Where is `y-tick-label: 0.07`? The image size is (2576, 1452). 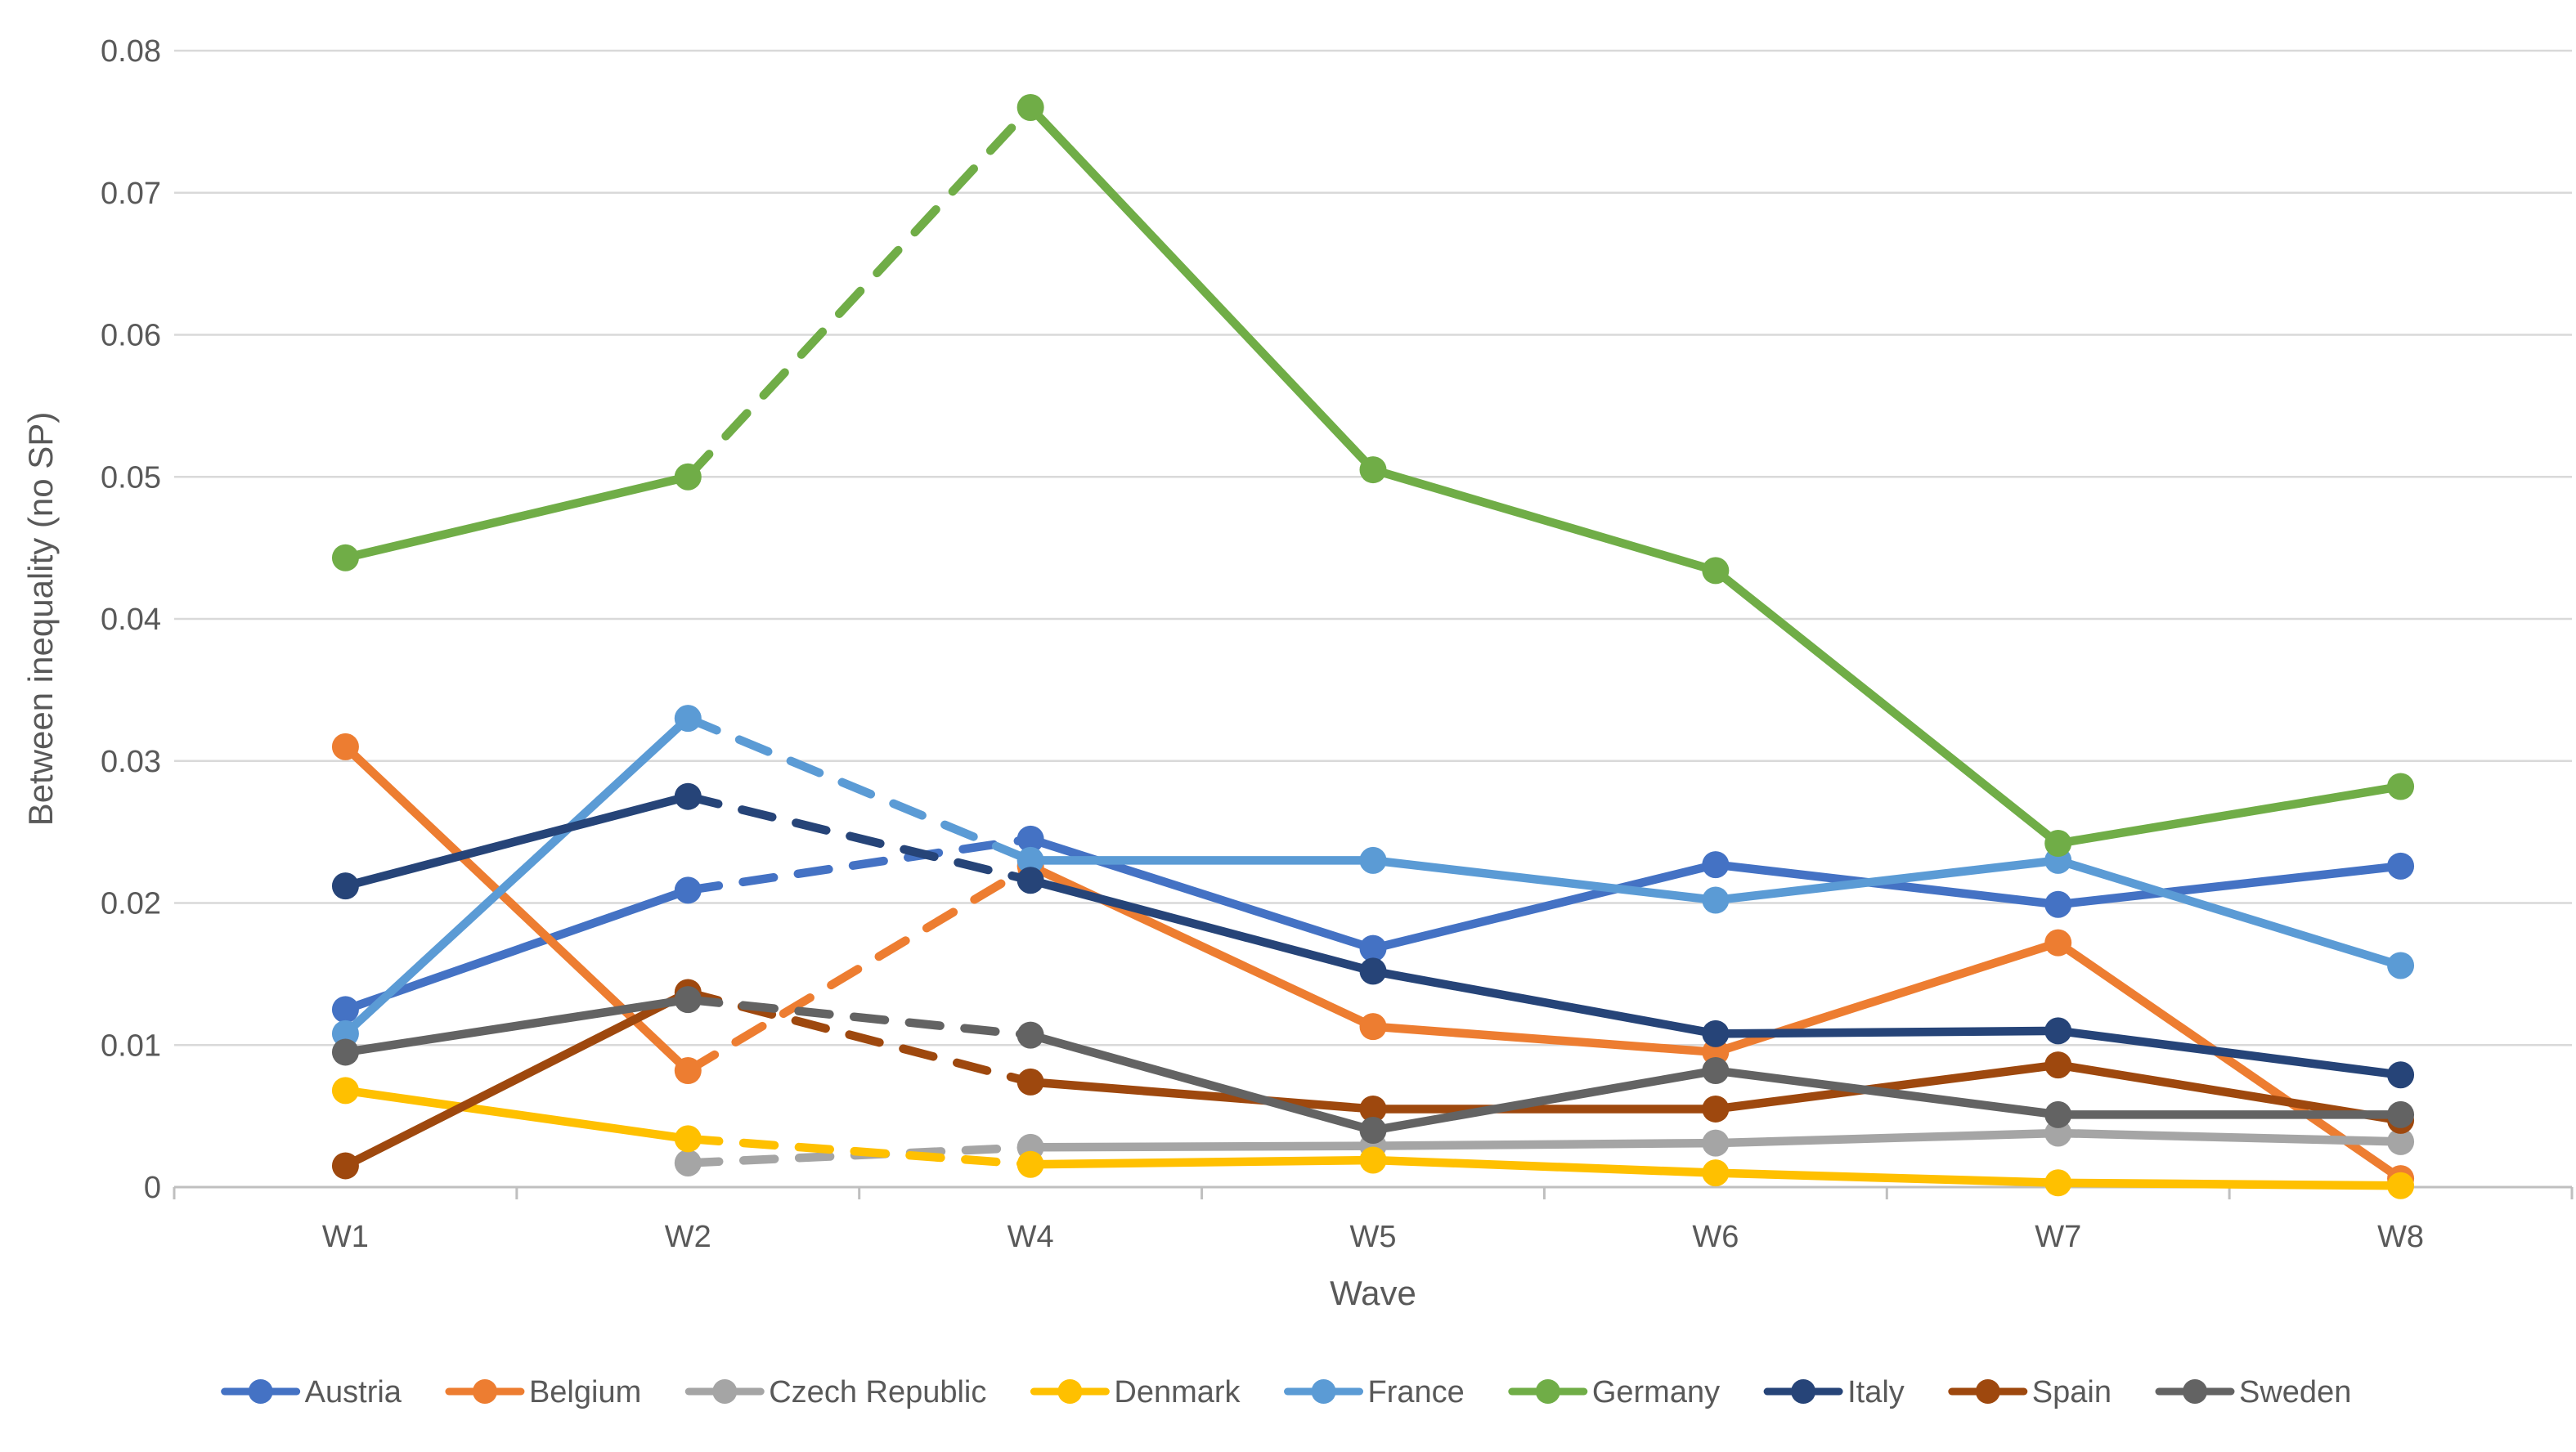
y-tick-label: 0.07 is located at coordinates (131, 194).